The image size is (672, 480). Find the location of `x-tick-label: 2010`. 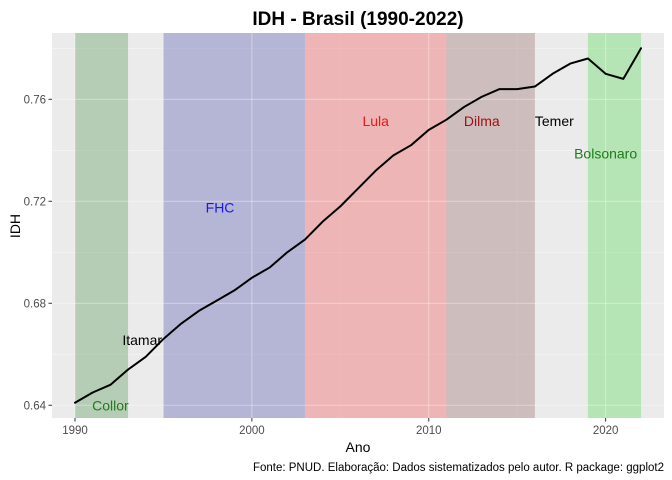

x-tick-label: 2010 is located at coordinates (429, 431).